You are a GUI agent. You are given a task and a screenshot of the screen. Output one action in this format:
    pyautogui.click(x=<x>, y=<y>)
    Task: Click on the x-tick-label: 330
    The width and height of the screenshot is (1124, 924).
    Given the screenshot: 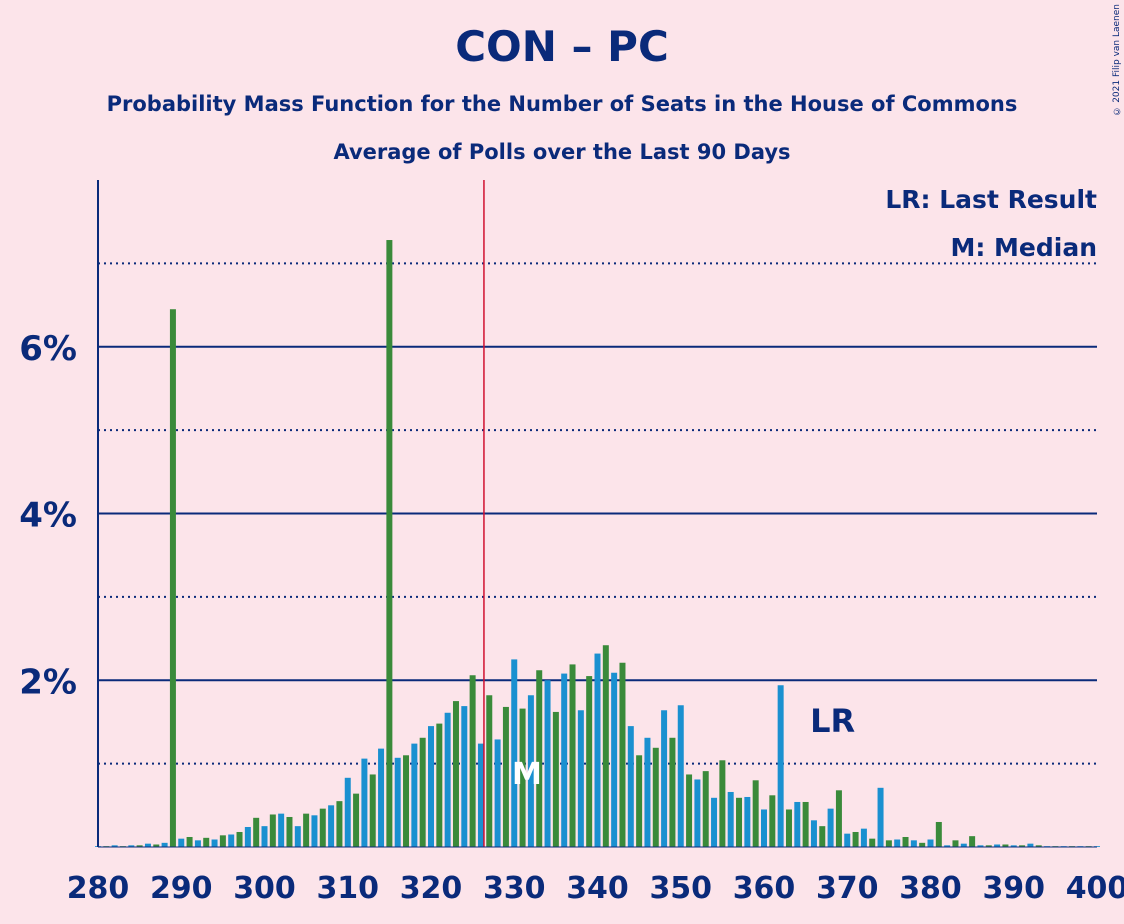 What is the action you would take?
    pyautogui.click(x=514, y=888)
    